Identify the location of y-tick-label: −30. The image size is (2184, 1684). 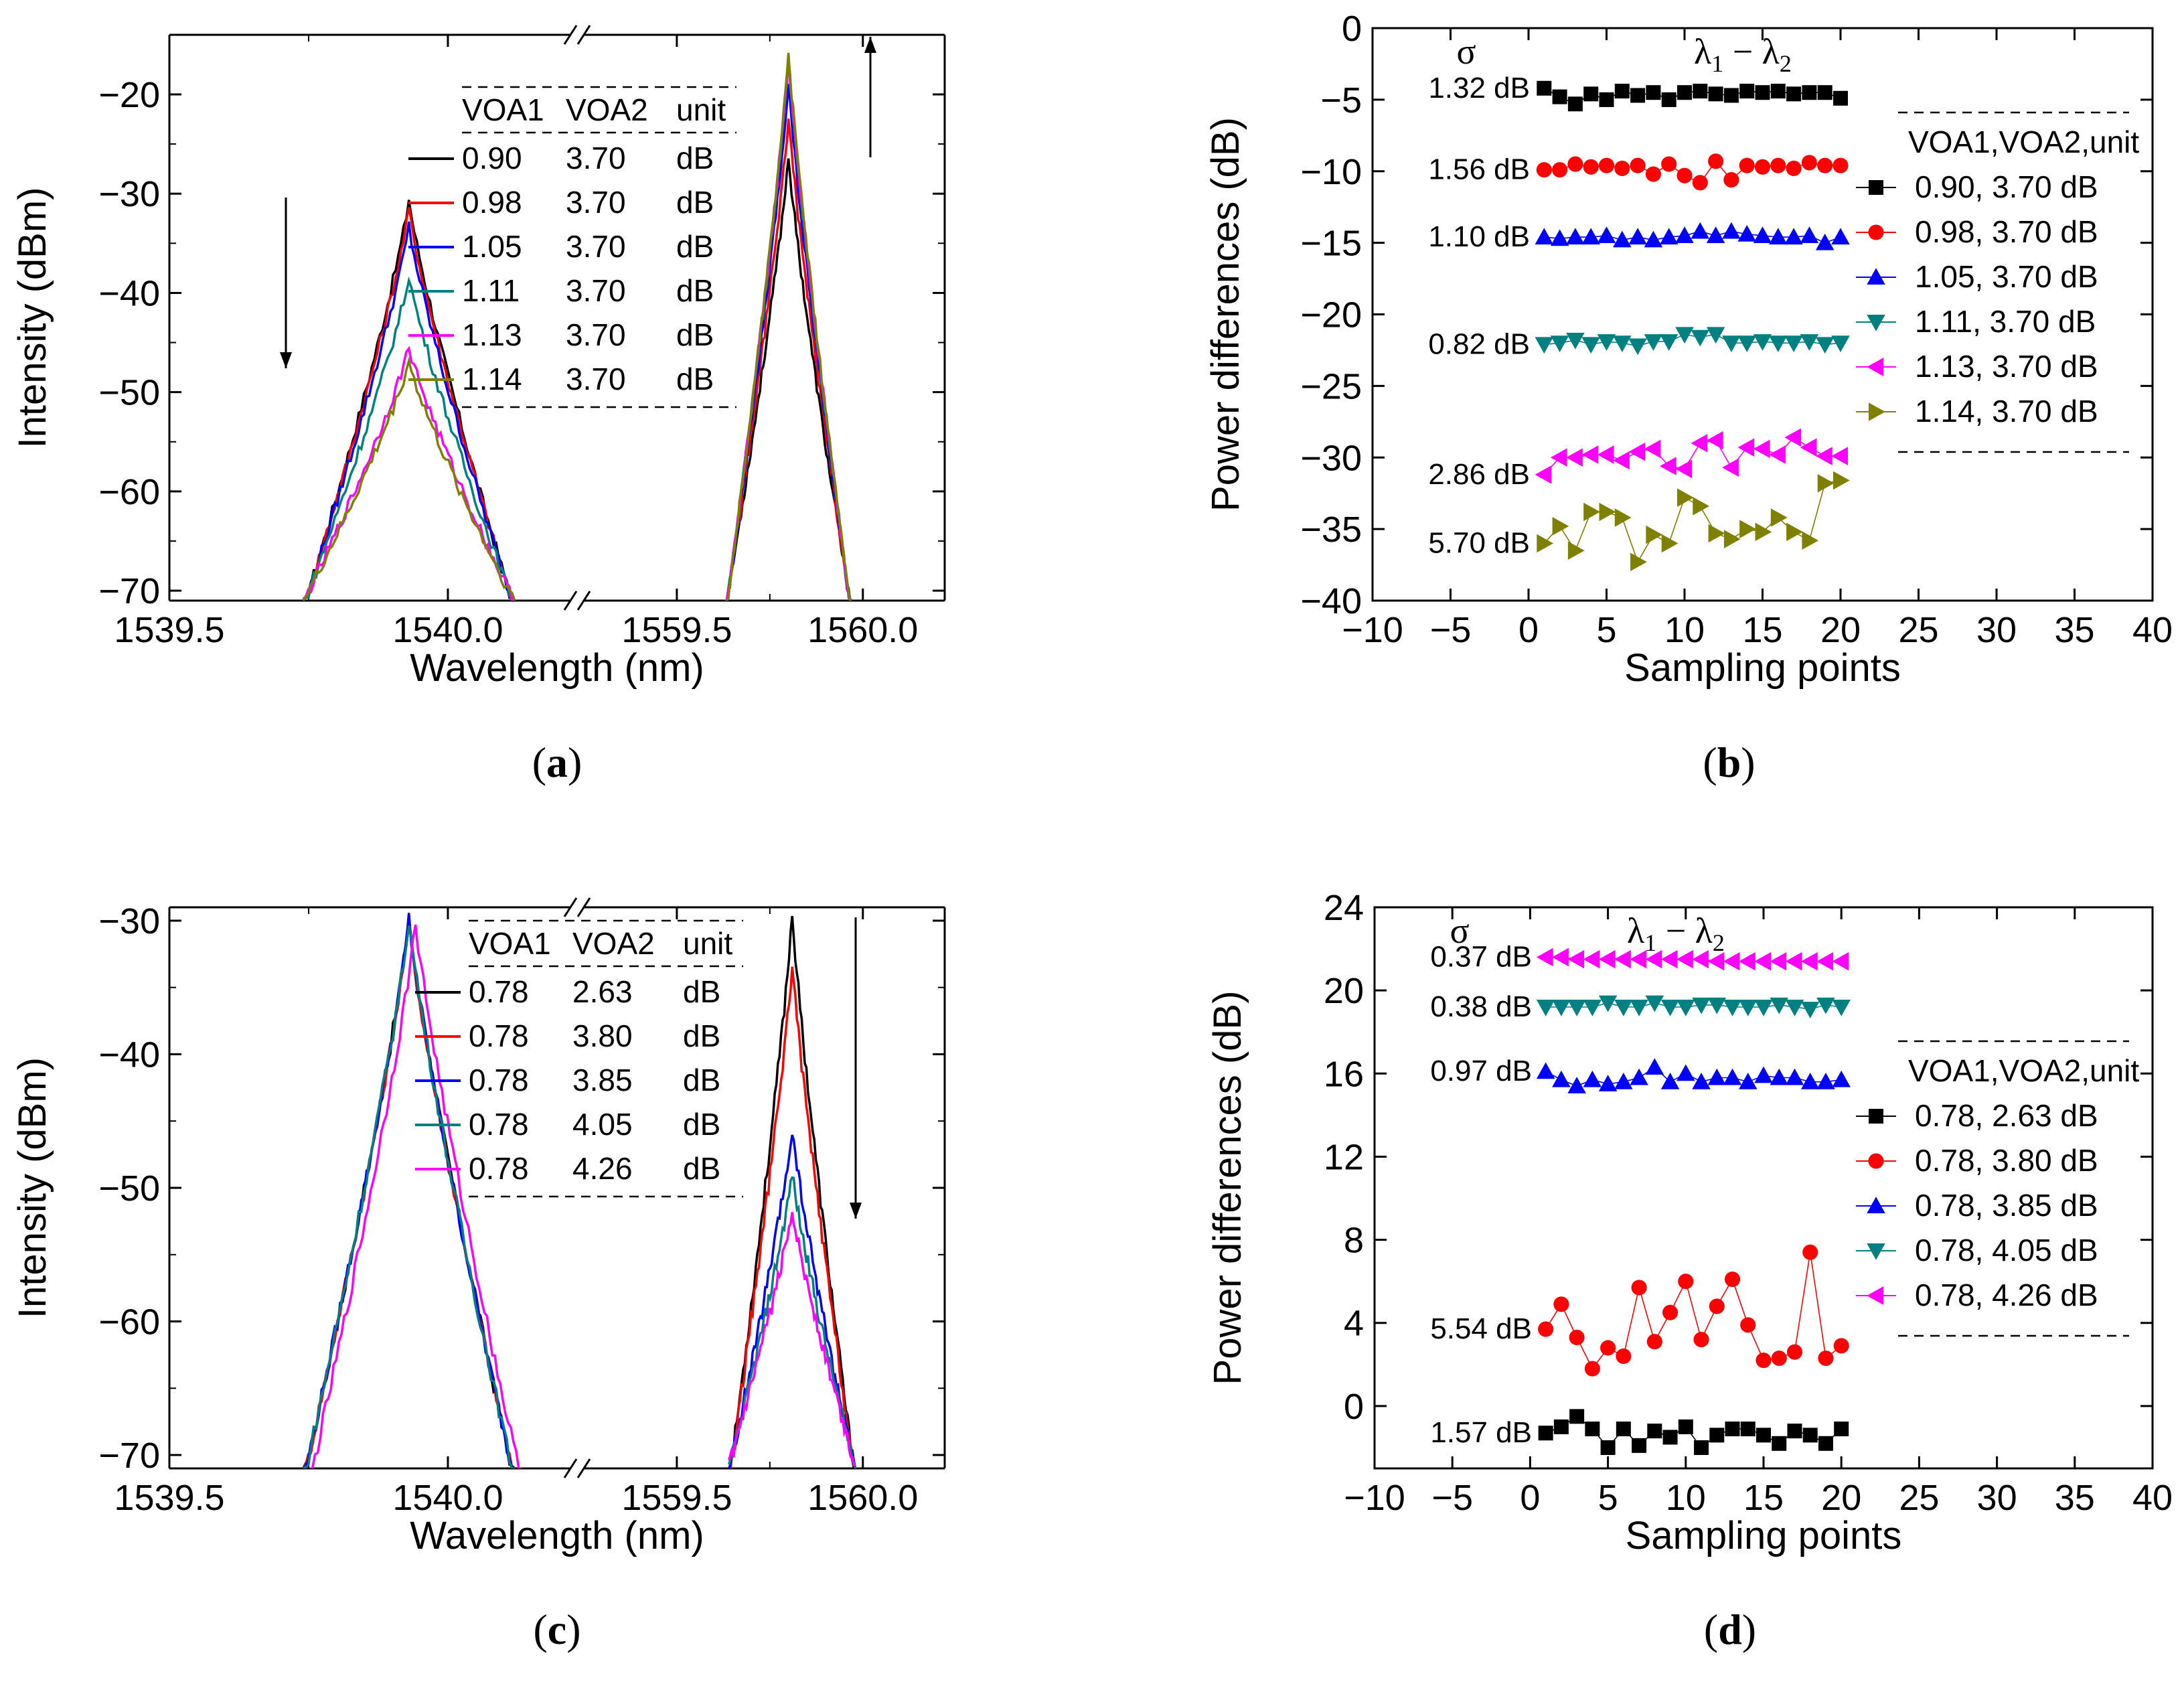
(1331, 458).